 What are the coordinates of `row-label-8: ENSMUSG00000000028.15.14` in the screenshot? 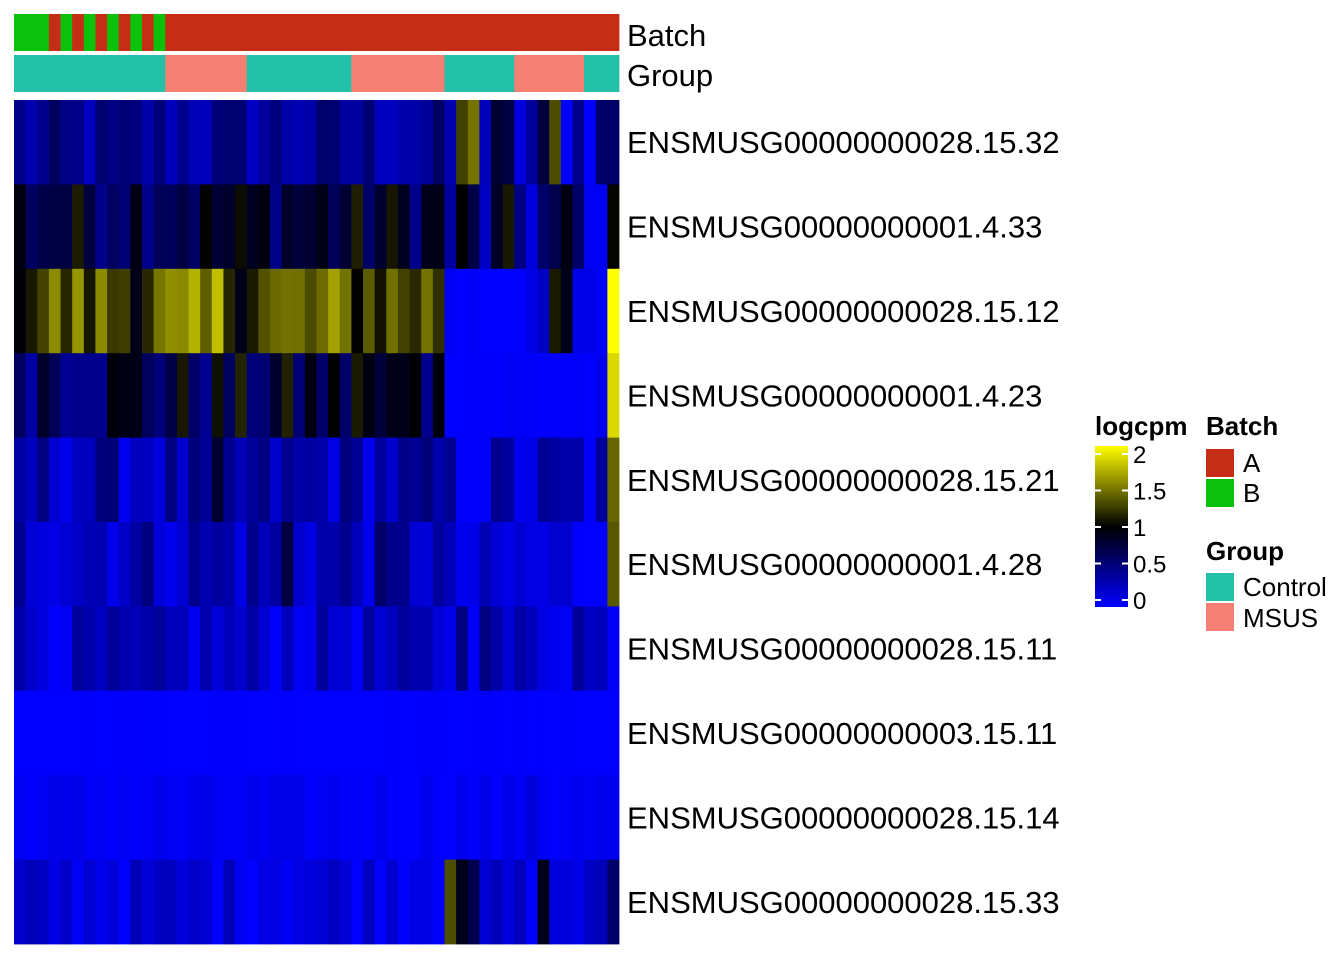 It's located at (843, 817).